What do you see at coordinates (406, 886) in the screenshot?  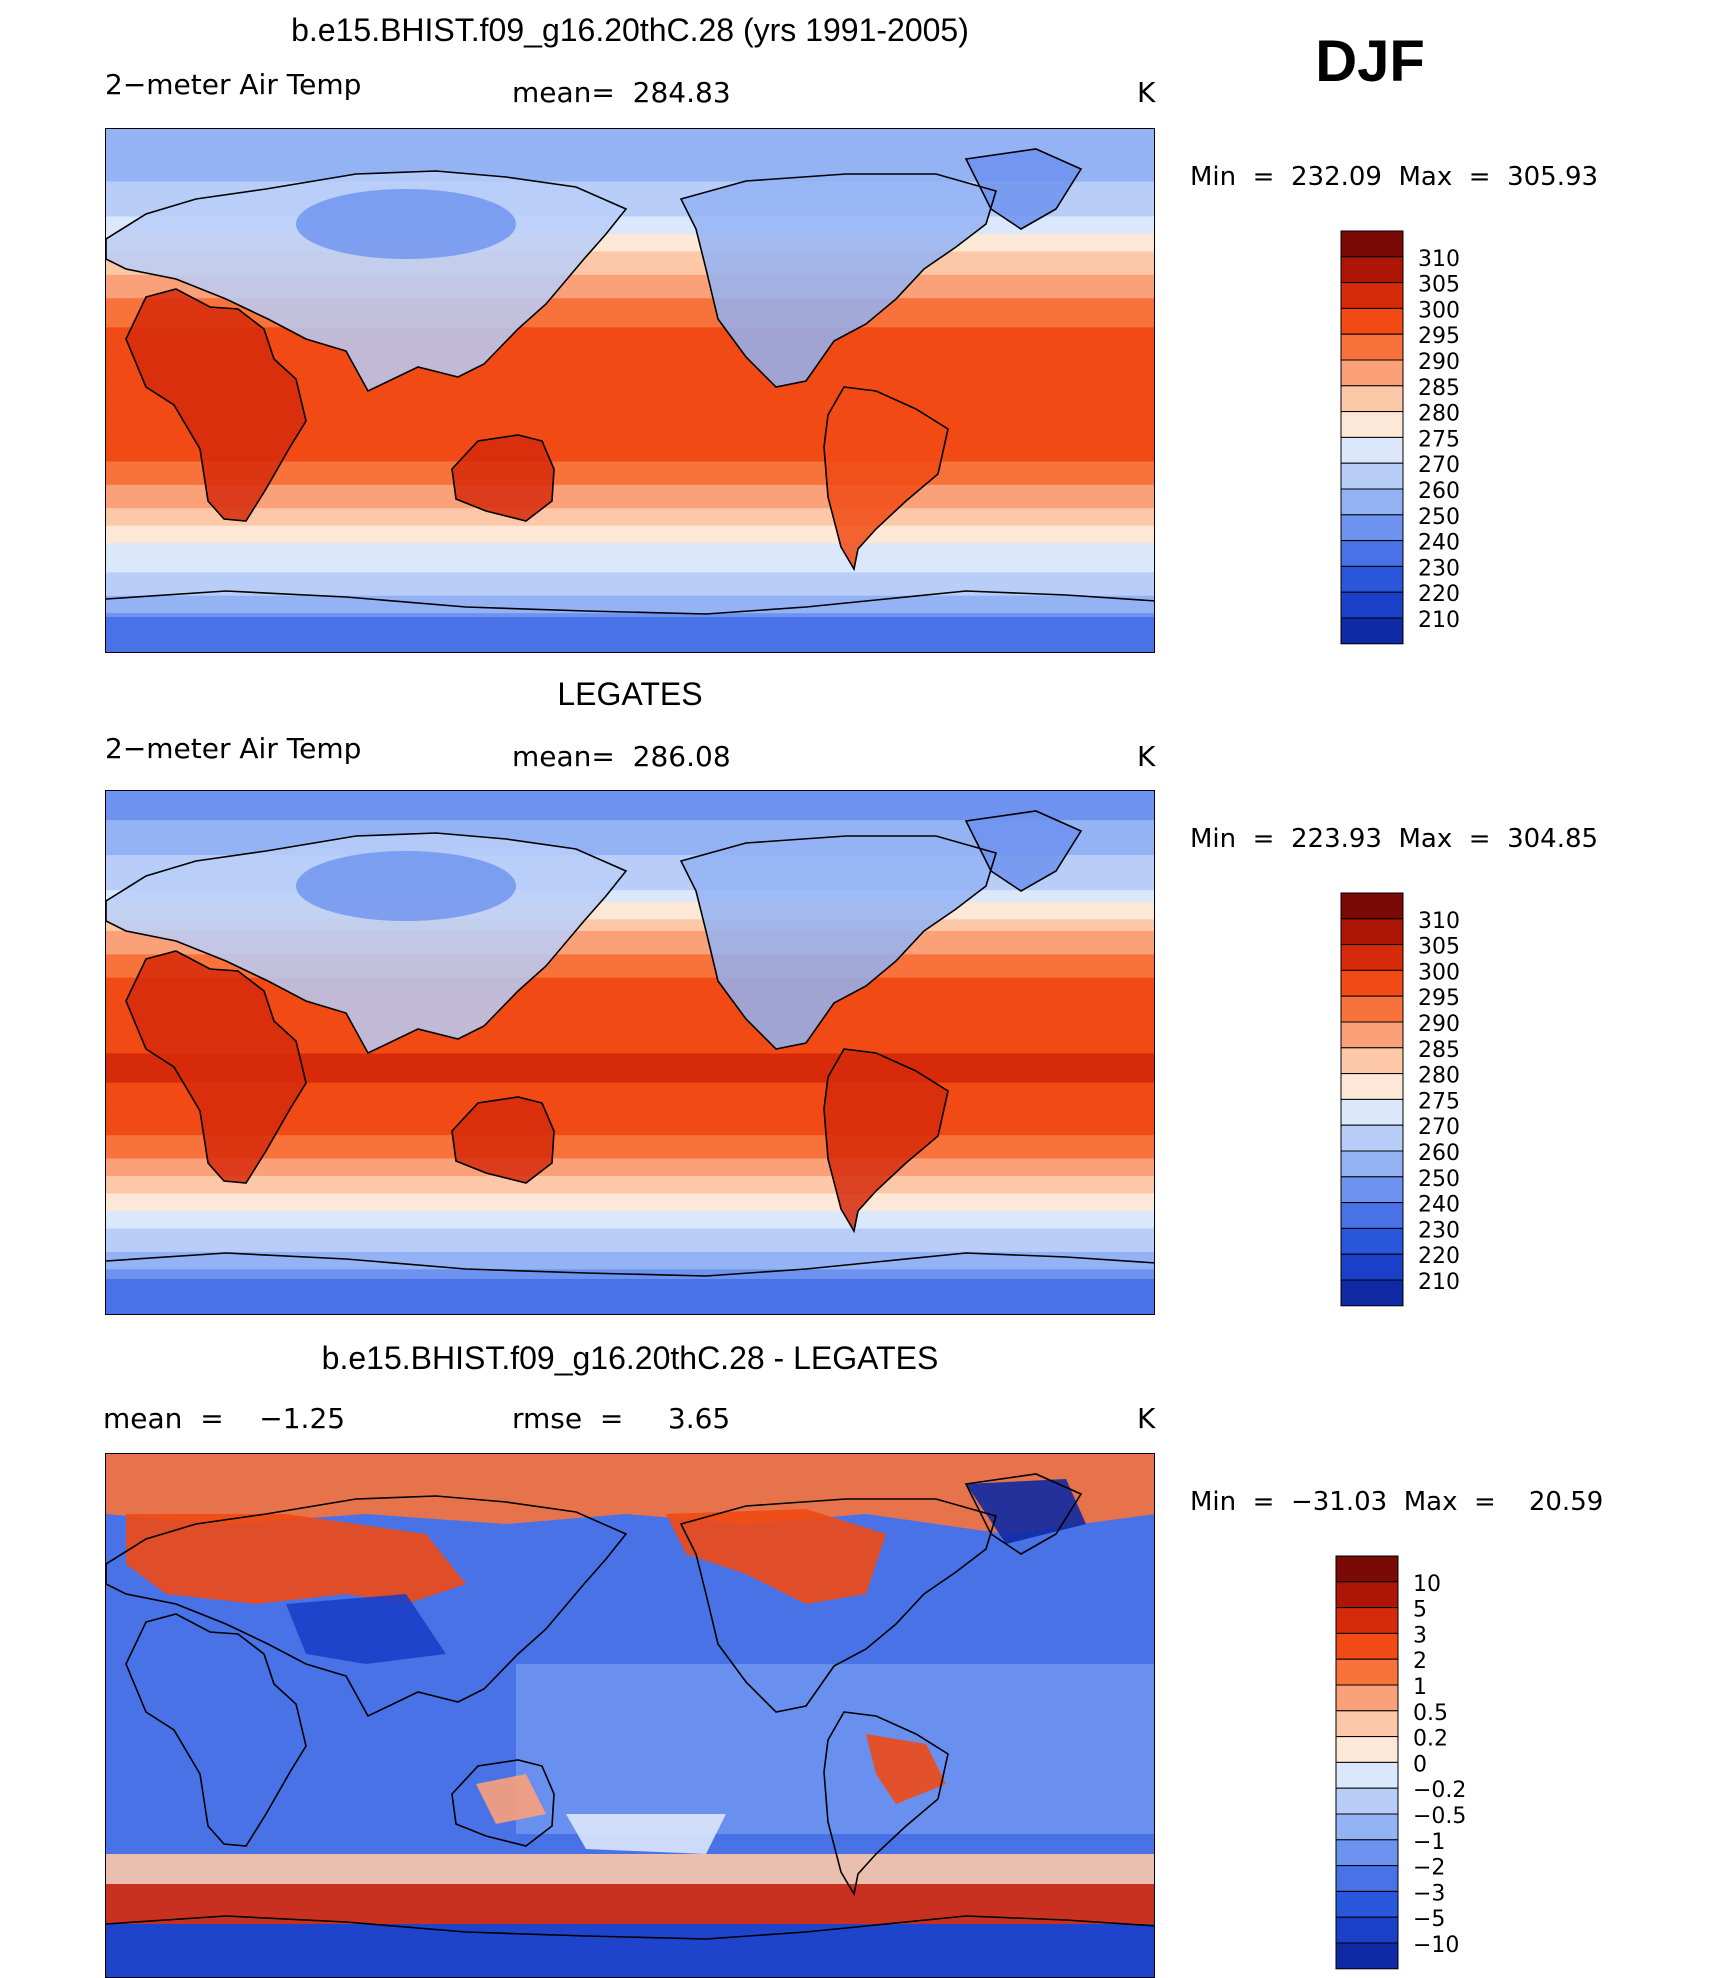 I see `siberia-cold-pool` at bounding box center [406, 886].